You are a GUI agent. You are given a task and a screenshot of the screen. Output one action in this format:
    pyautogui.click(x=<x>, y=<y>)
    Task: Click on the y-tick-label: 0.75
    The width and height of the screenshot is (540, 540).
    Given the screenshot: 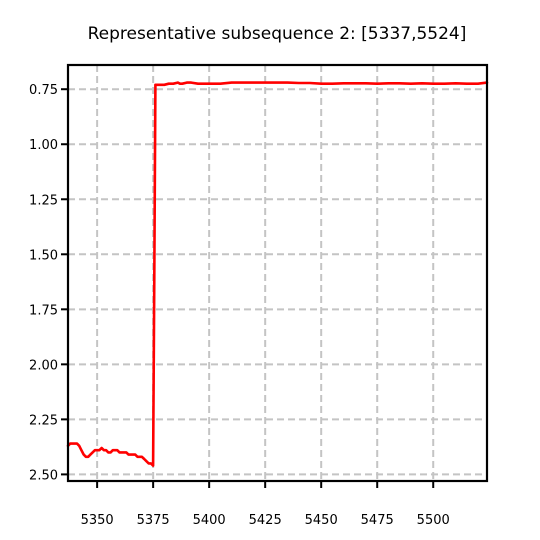 What is the action you would take?
    pyautogui.click(x=43, y=90)
    